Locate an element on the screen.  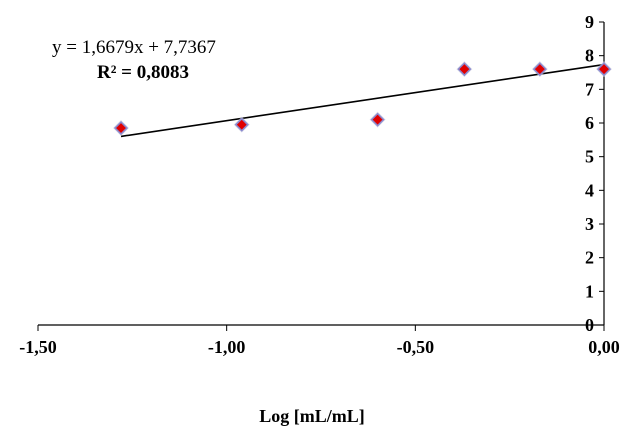
trendline is located at coordinates (362, 100).